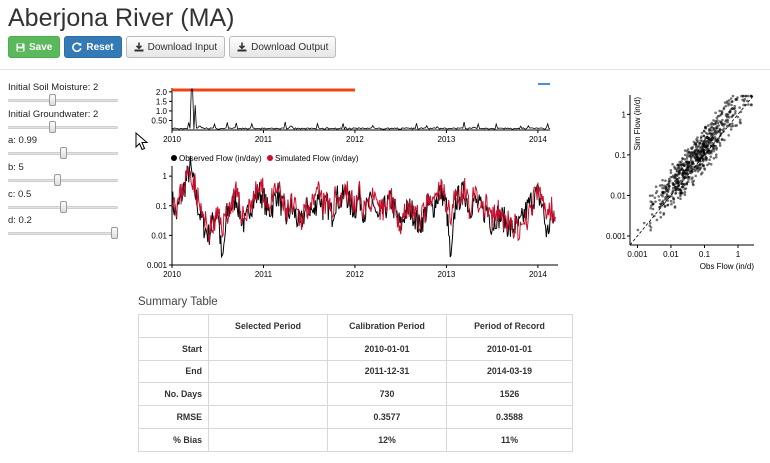 The image size is (770, 463). I want to click on x-tick-label: 2013, so click(447, 139).